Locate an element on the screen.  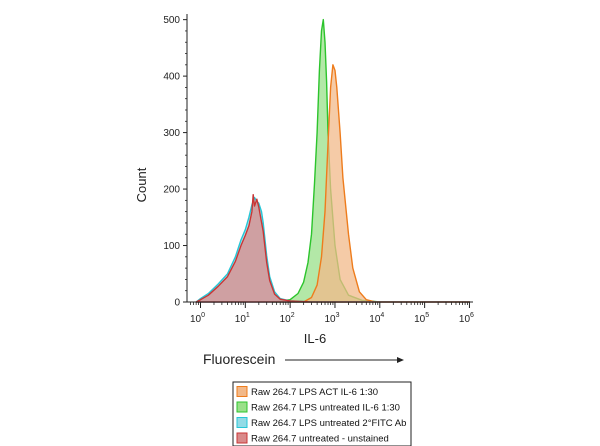
legend-entry: Raw 264.7 LPS ACT IL-6 1:30 is located at coordinates (314, 392).